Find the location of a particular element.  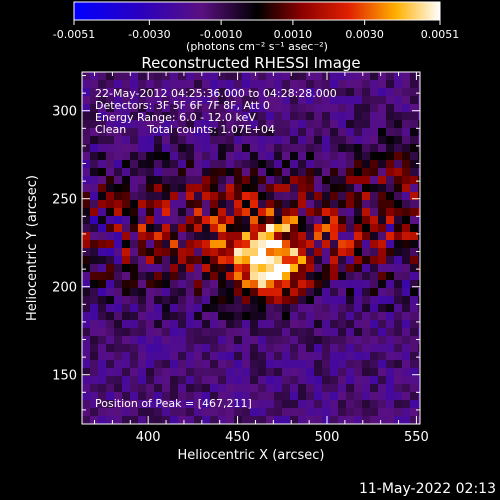

y-tick-label: 200 is located at coordinates (64, 288).